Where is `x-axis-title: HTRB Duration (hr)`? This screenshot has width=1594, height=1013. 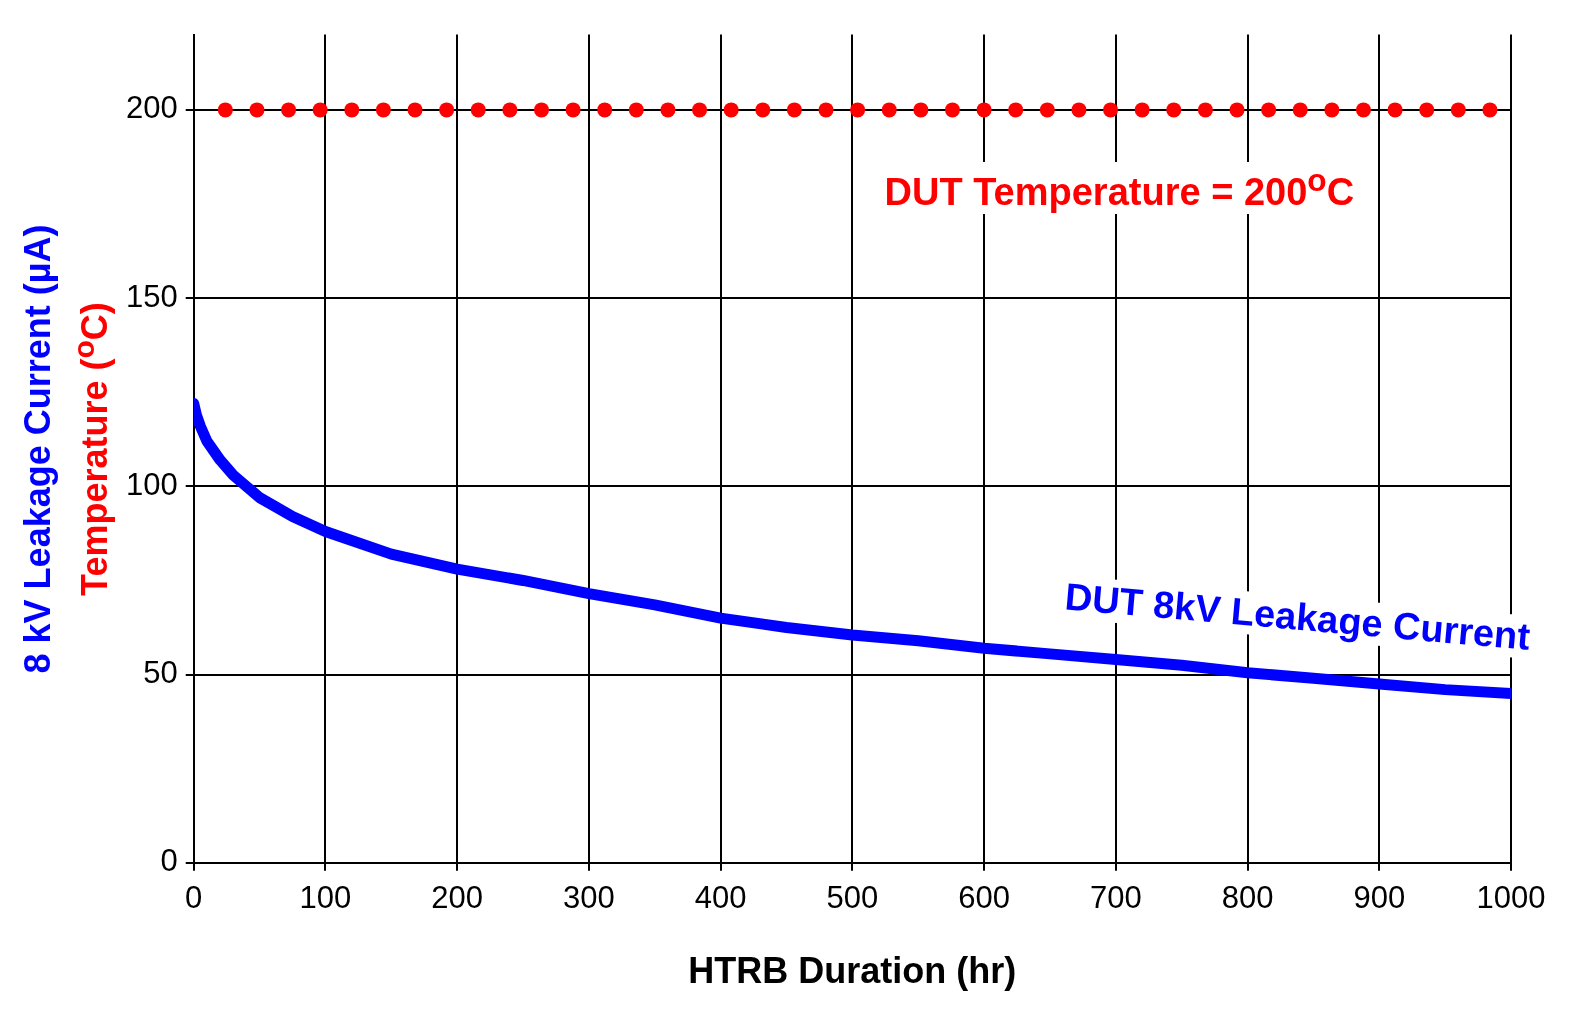
x-axis-title: HTRB Duration (hr) is located at coordinates (852, 971).